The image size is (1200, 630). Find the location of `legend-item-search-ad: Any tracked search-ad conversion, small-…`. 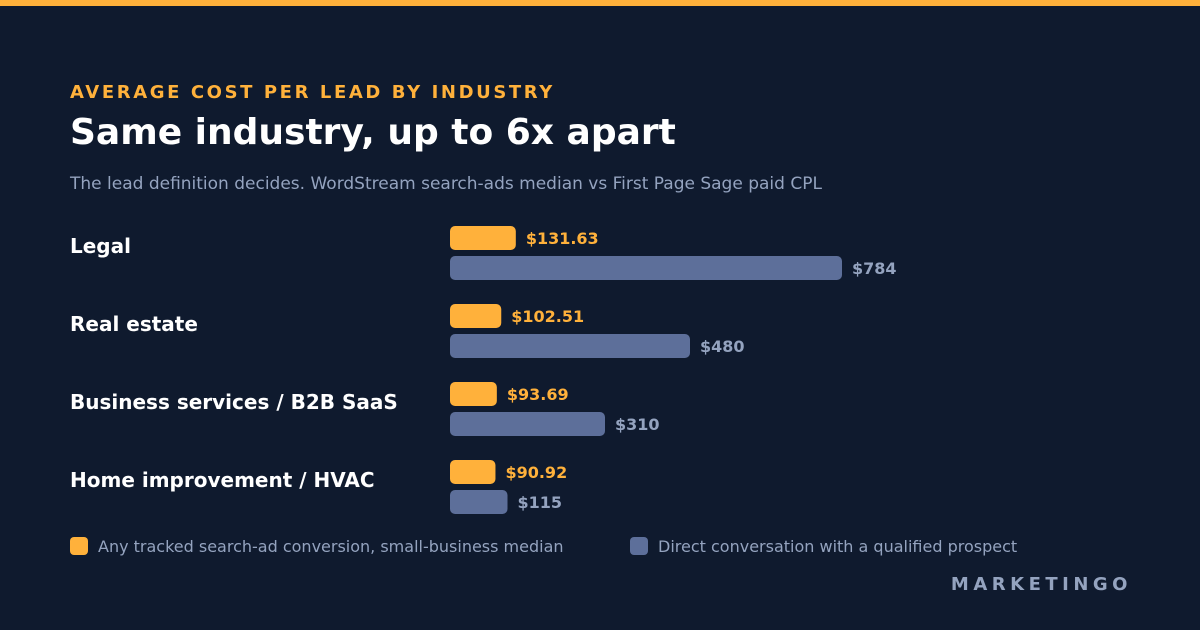

legend-item-search-ad: Any tracked search-ad conversion, small-… is located at coordinates (317, 546).